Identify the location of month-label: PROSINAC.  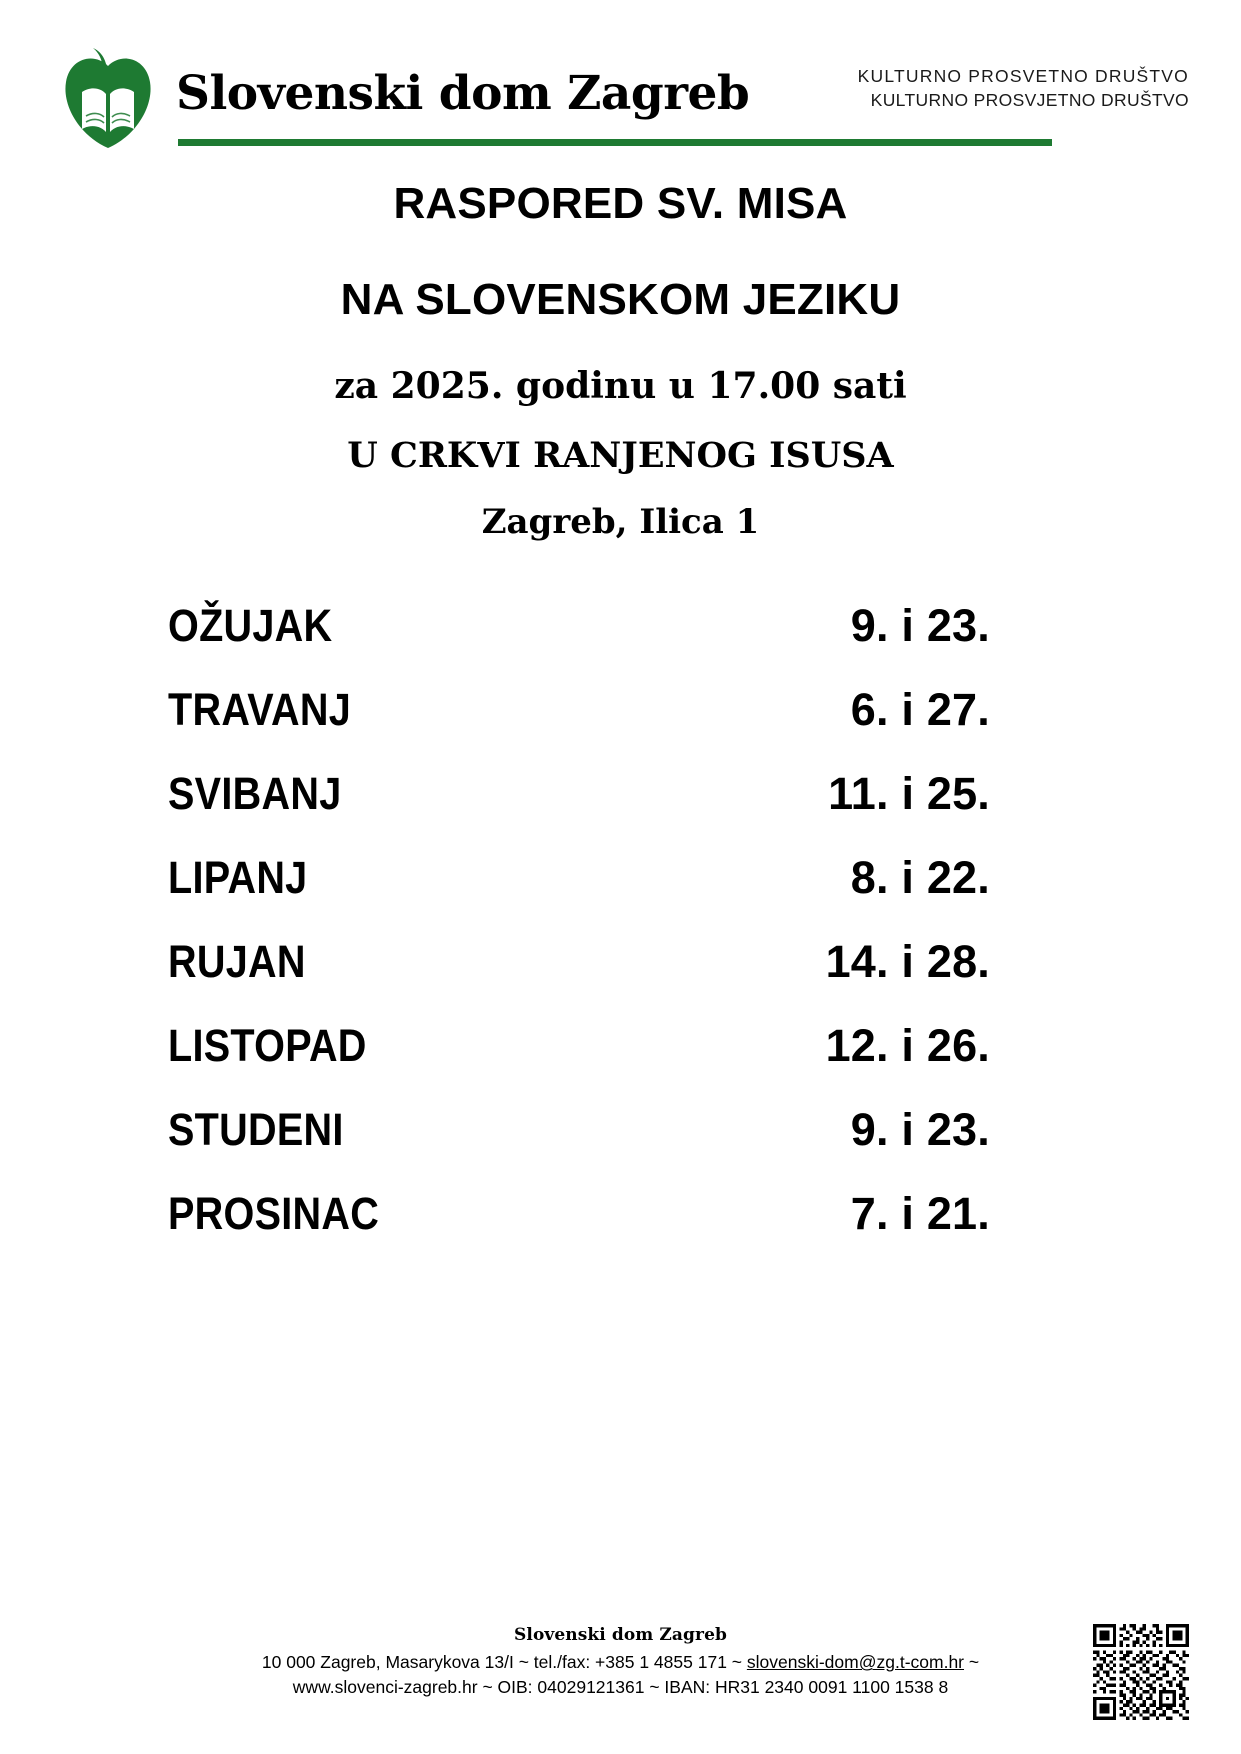
(274, 1213).